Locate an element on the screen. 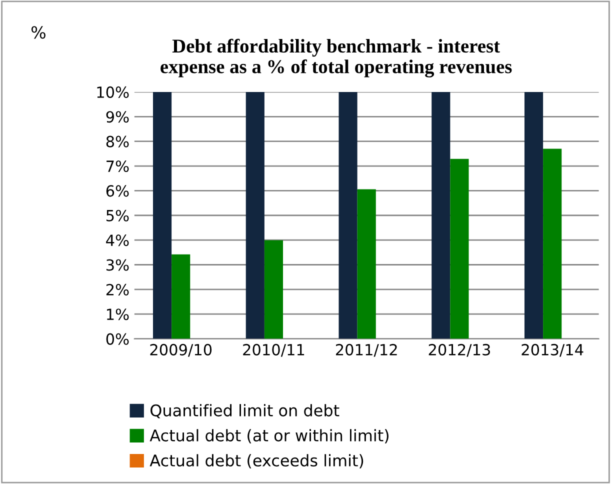 The height and width of the screenshot is (484, 611). x-tick-label: 2013/14 is located at coordinates (553, 350).